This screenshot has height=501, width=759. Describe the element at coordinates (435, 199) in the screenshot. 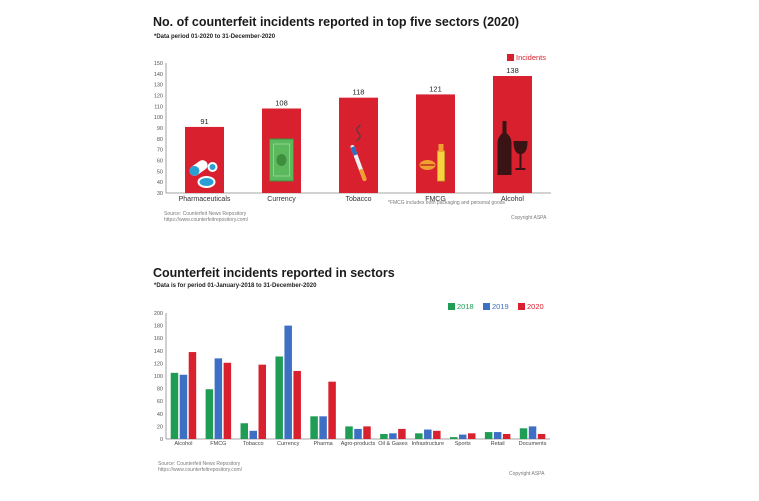

I see `chart1-x-tick-label: FMCG` at that location.